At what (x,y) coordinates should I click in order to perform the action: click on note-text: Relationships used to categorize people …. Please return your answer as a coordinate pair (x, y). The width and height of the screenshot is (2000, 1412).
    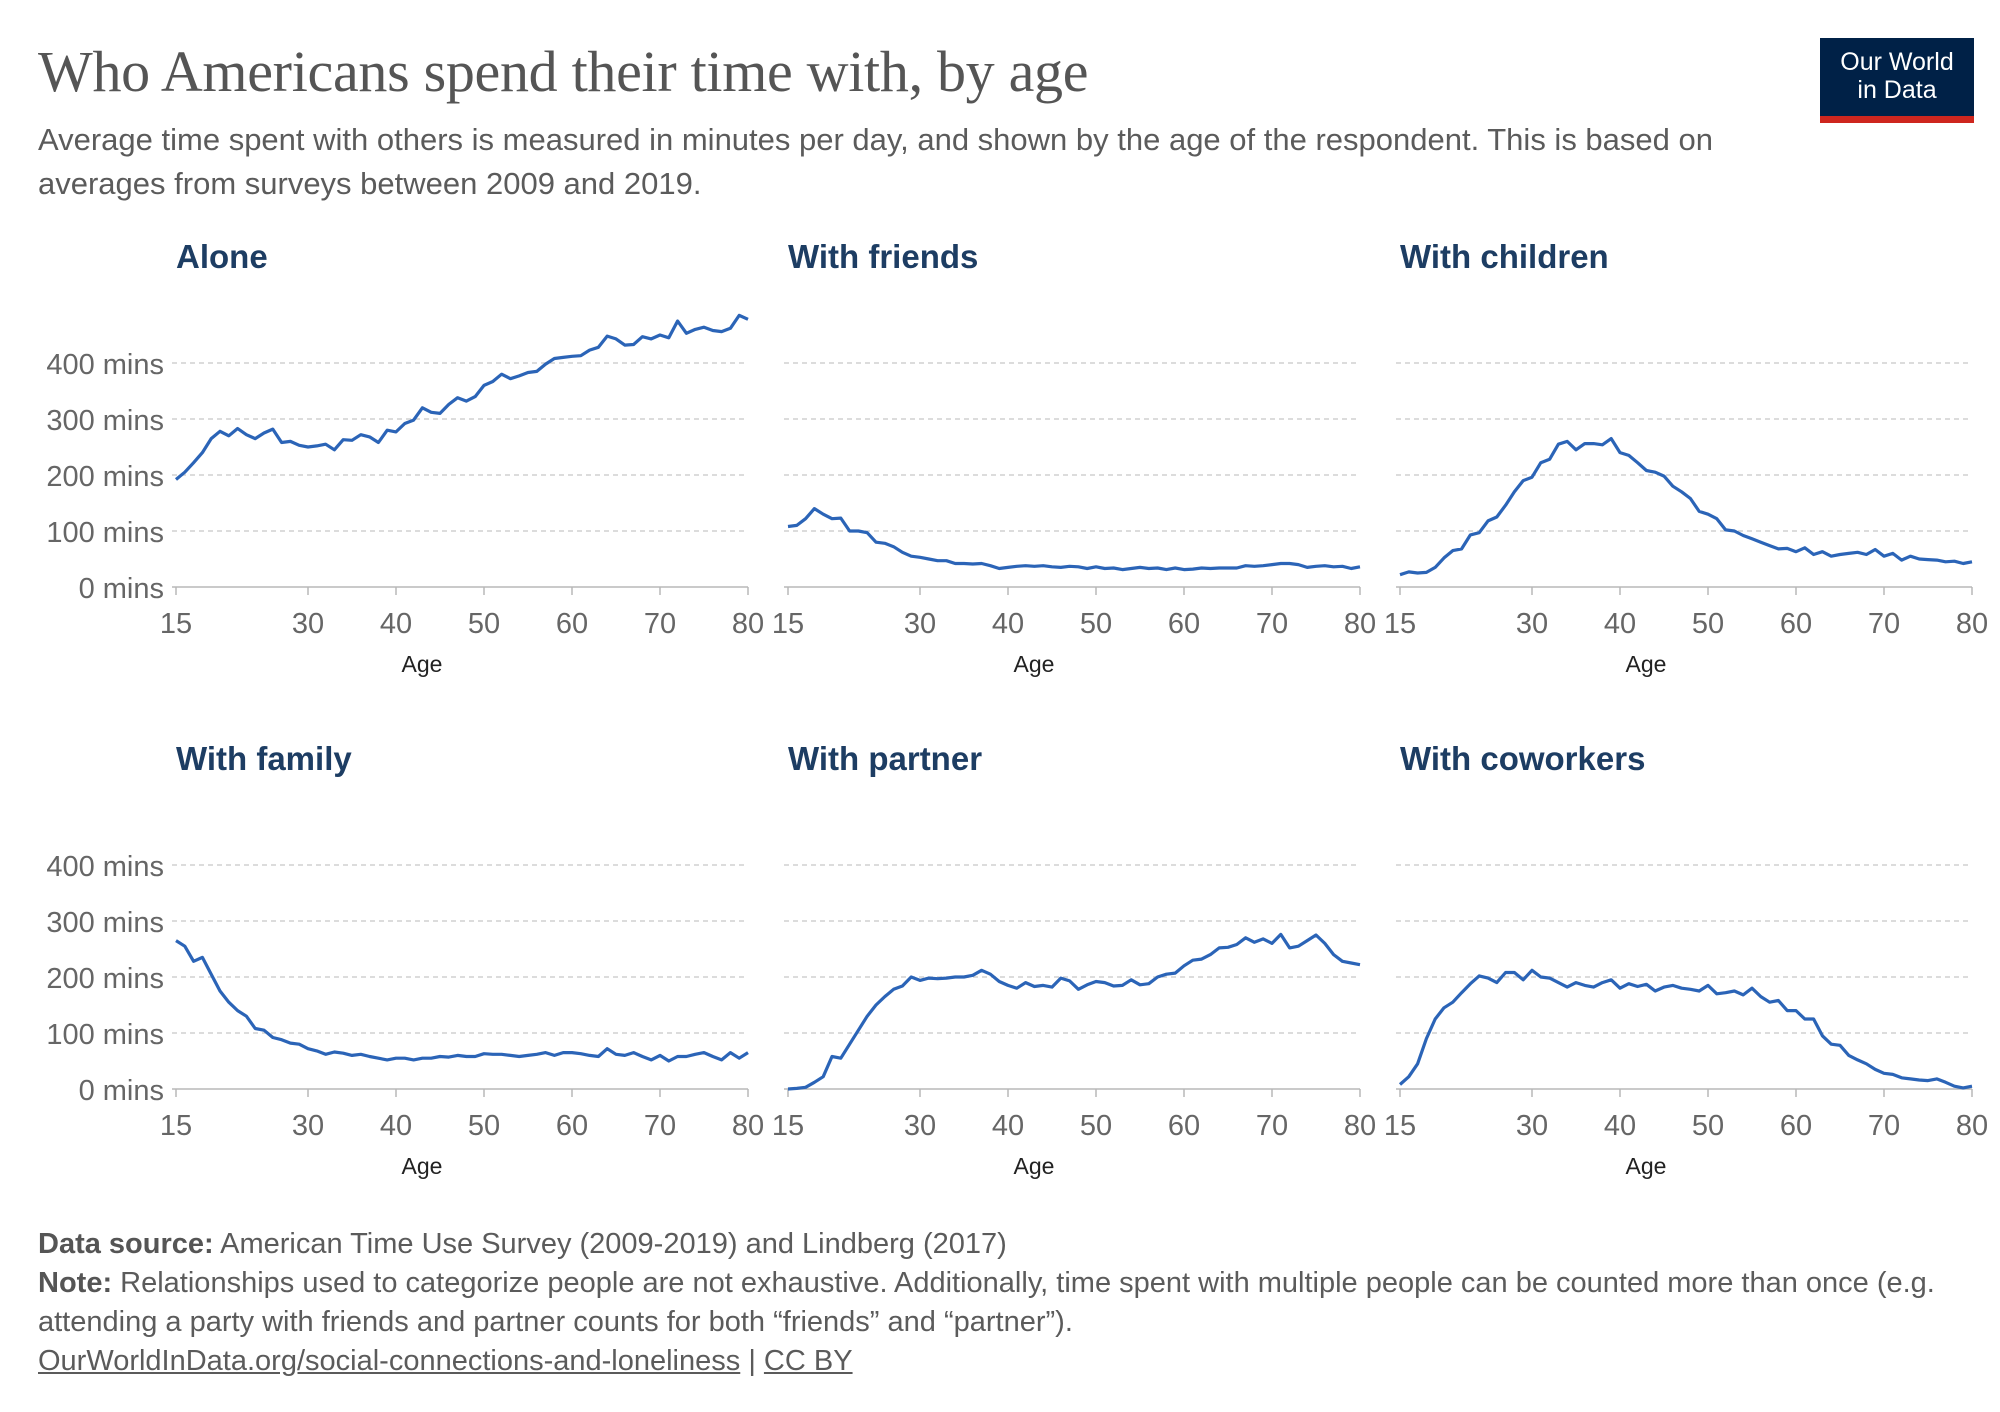
    Looking at the image, I should click on (986, 1302).